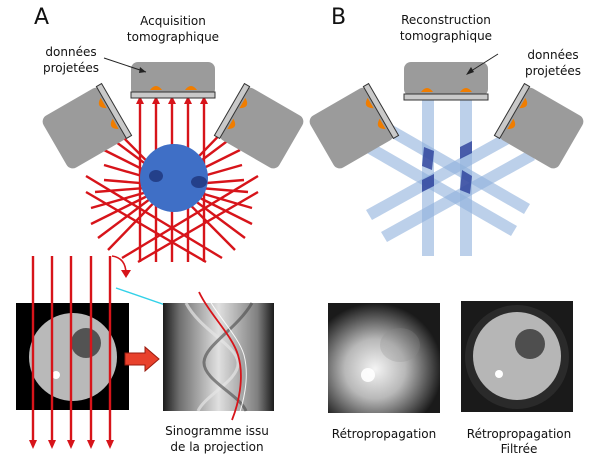 The height and width of the screenshot is (461, 609). What do you see at coordinates (447, 167) in the screenshot?
I see `beam-overlap` at bounding box center [447, 167].